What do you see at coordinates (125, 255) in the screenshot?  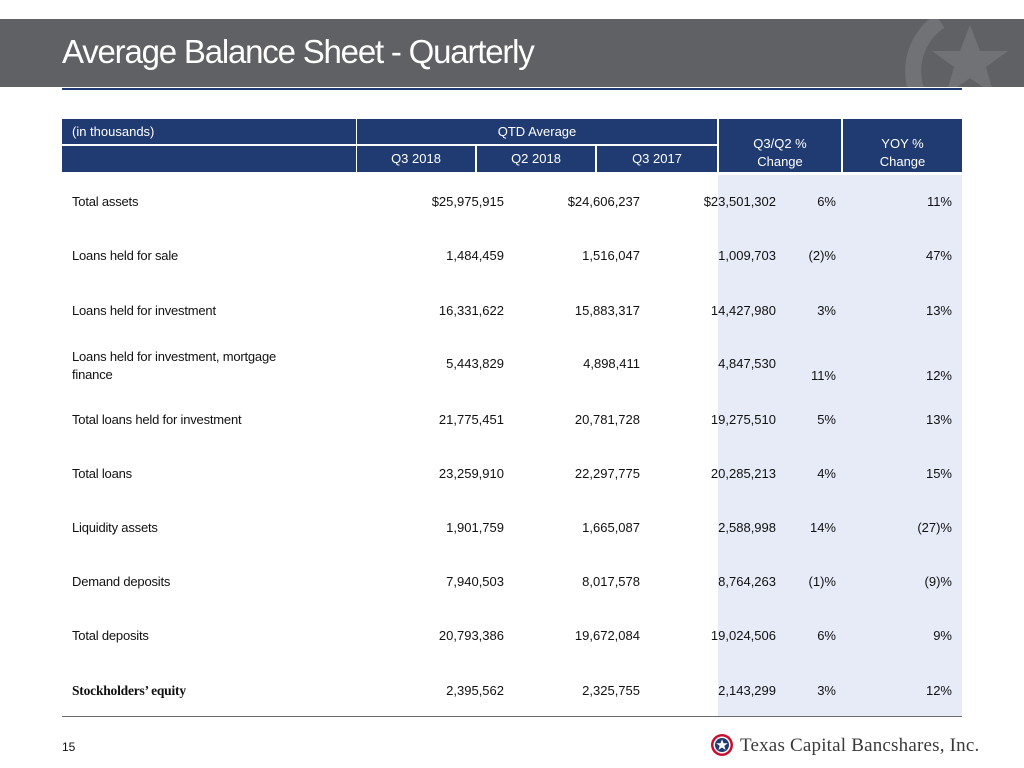 I see `row-label: Loans held for sale` at bounding box center [125, 255].